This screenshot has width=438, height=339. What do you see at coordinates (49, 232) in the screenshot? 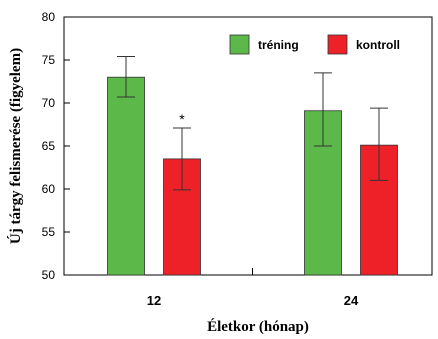
I see `y-tick-label: 55` at bounding box center [49, 232].